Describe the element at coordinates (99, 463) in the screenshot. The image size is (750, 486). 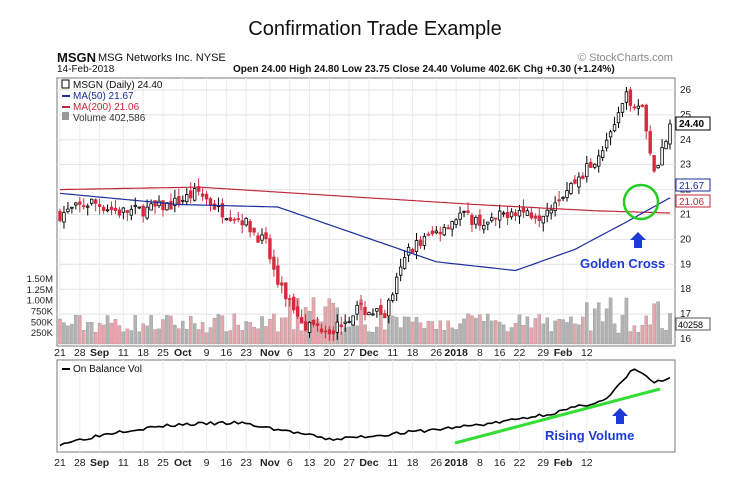
I see `date-tick-label: Sep` at that location.